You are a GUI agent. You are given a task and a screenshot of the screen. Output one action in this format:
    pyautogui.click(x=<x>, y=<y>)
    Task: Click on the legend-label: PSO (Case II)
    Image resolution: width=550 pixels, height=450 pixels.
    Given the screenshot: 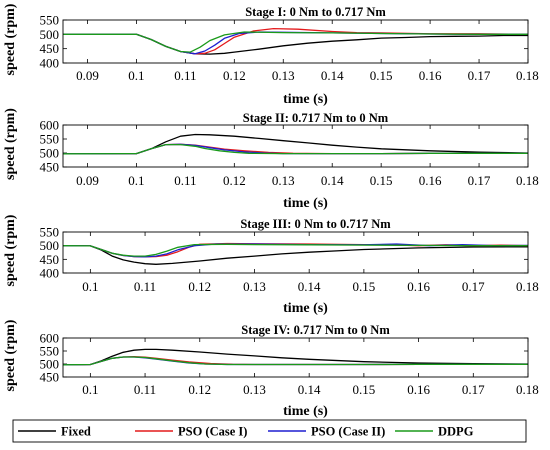 What is the action you would take?
    pyautogui.click(x=348, y=432)
    